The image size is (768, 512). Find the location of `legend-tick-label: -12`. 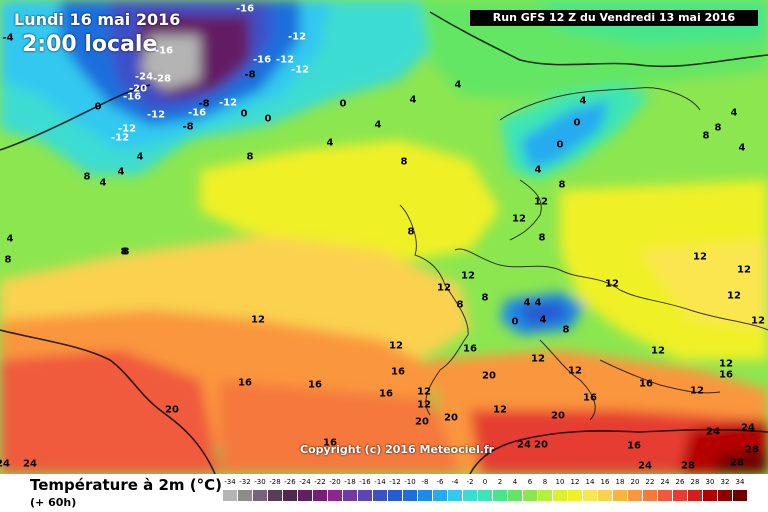

legend-tick-label: -12 is located at coordinates (395, 482).